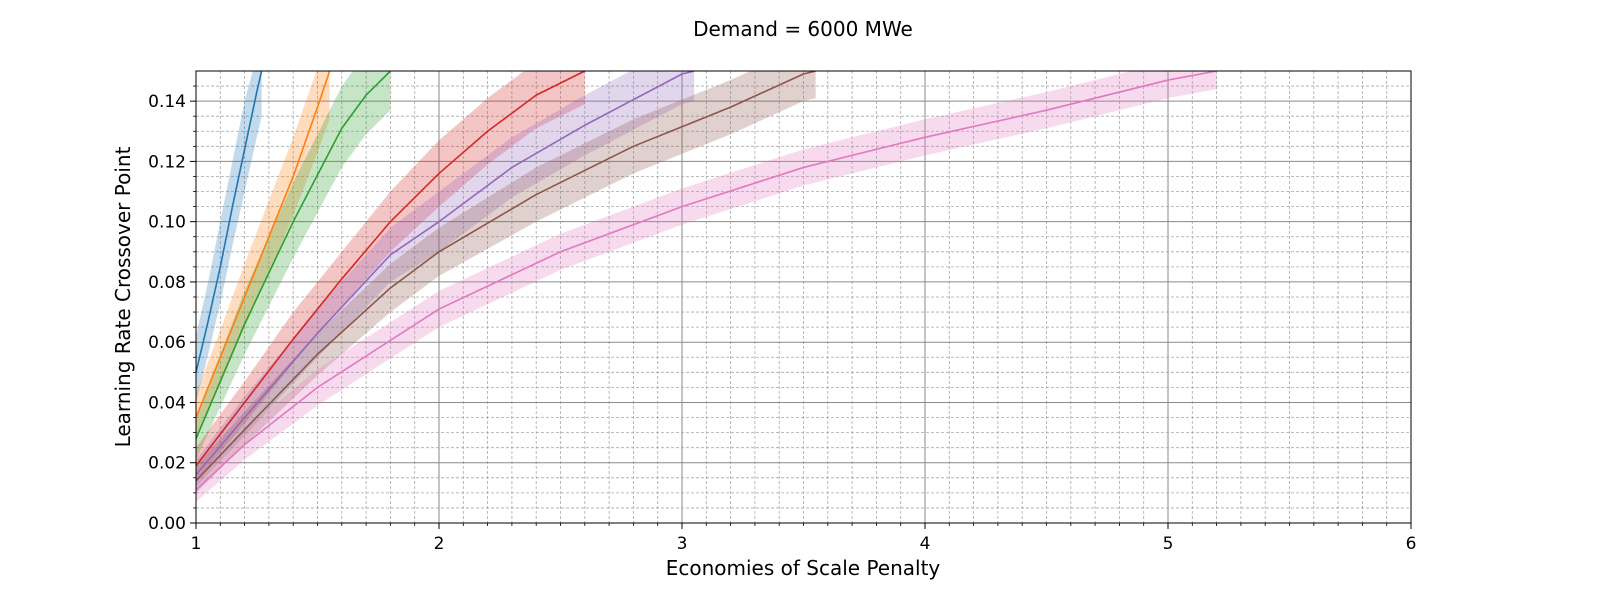 The height and width of the screenshot is (600, 1600). I want to click on y-axis-label: Learning Rate Crossover Point, so click(123, 296).